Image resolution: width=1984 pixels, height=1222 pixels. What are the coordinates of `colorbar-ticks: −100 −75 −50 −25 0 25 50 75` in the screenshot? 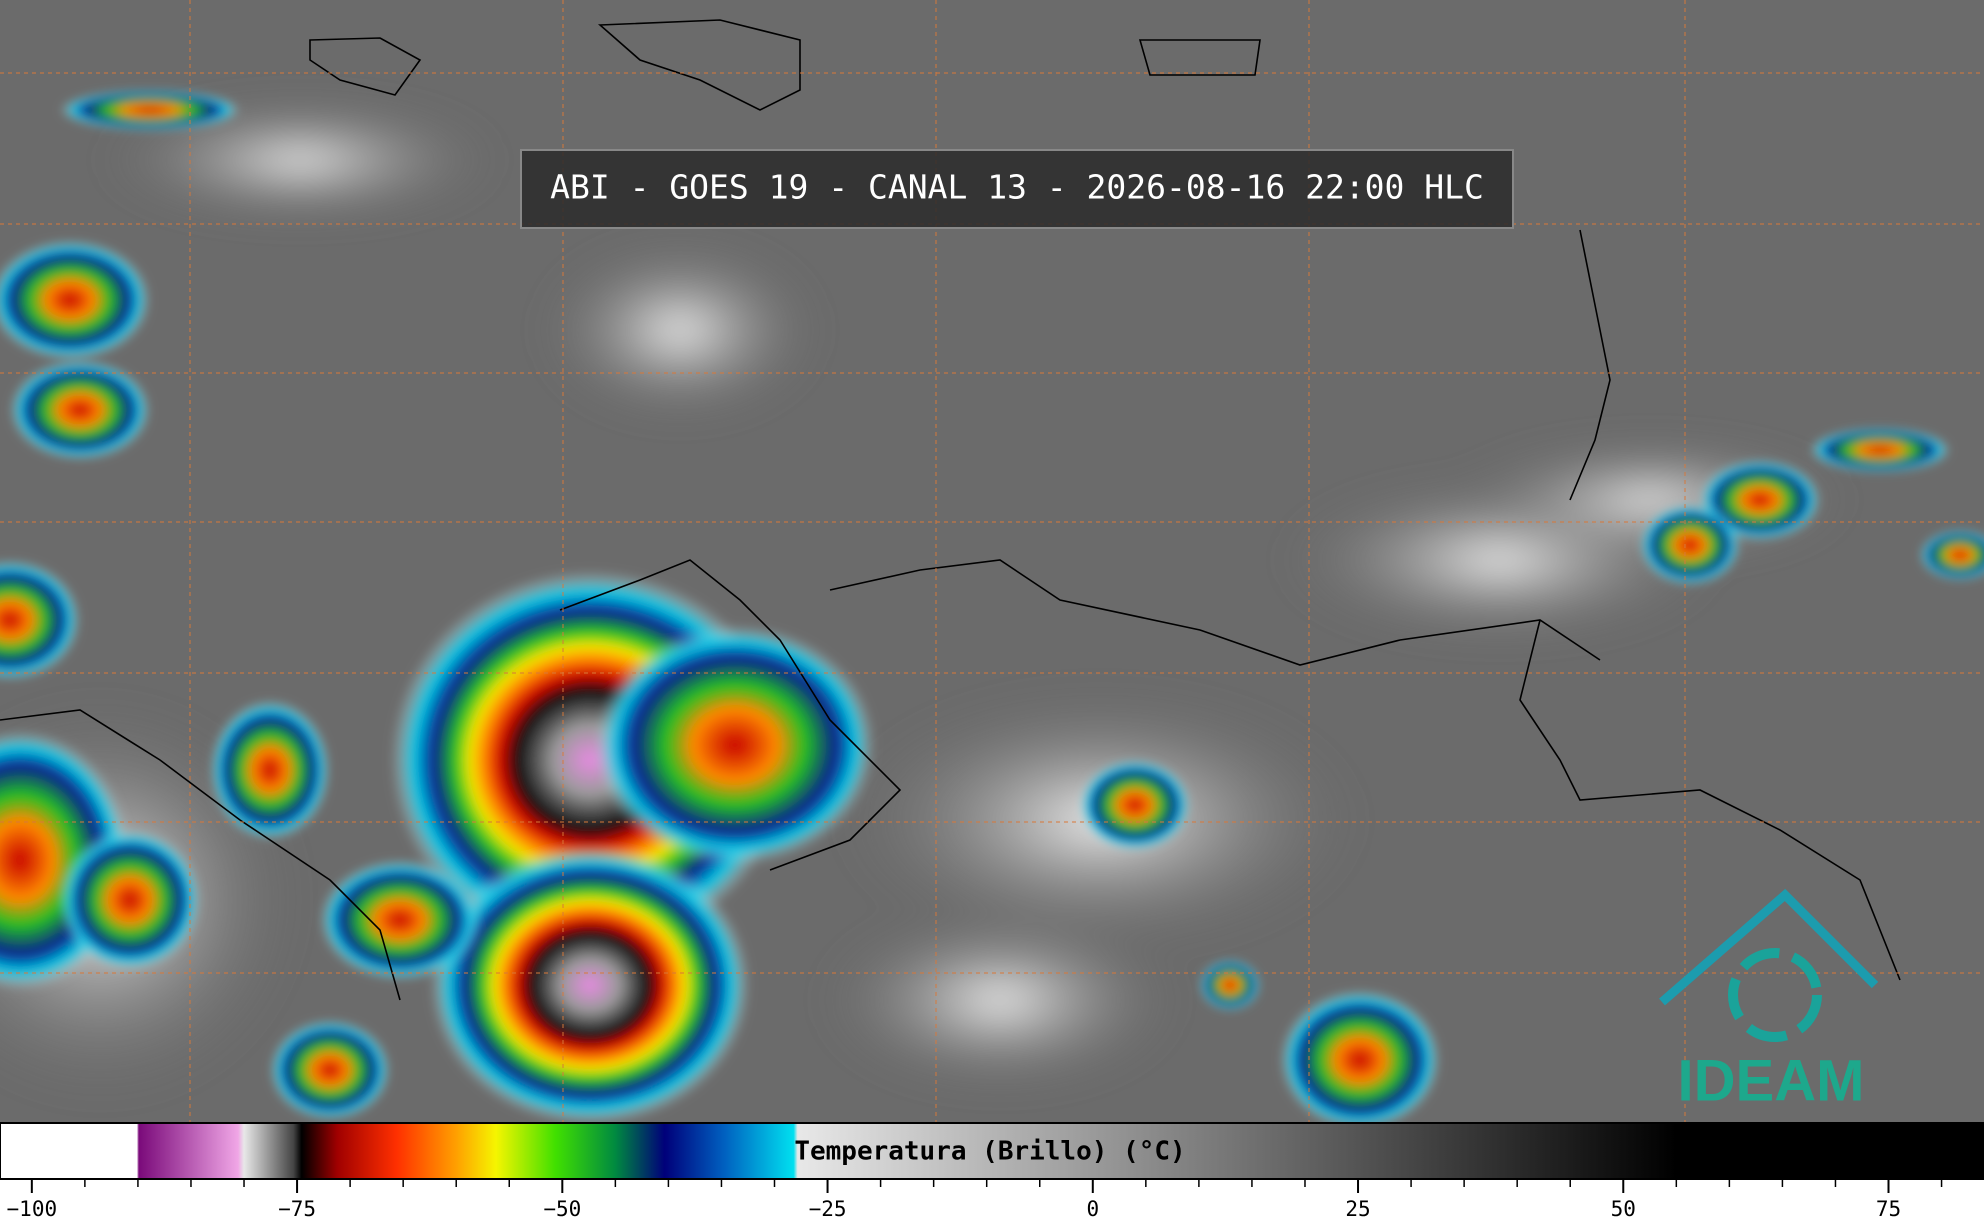 It's located at (975, 1200).